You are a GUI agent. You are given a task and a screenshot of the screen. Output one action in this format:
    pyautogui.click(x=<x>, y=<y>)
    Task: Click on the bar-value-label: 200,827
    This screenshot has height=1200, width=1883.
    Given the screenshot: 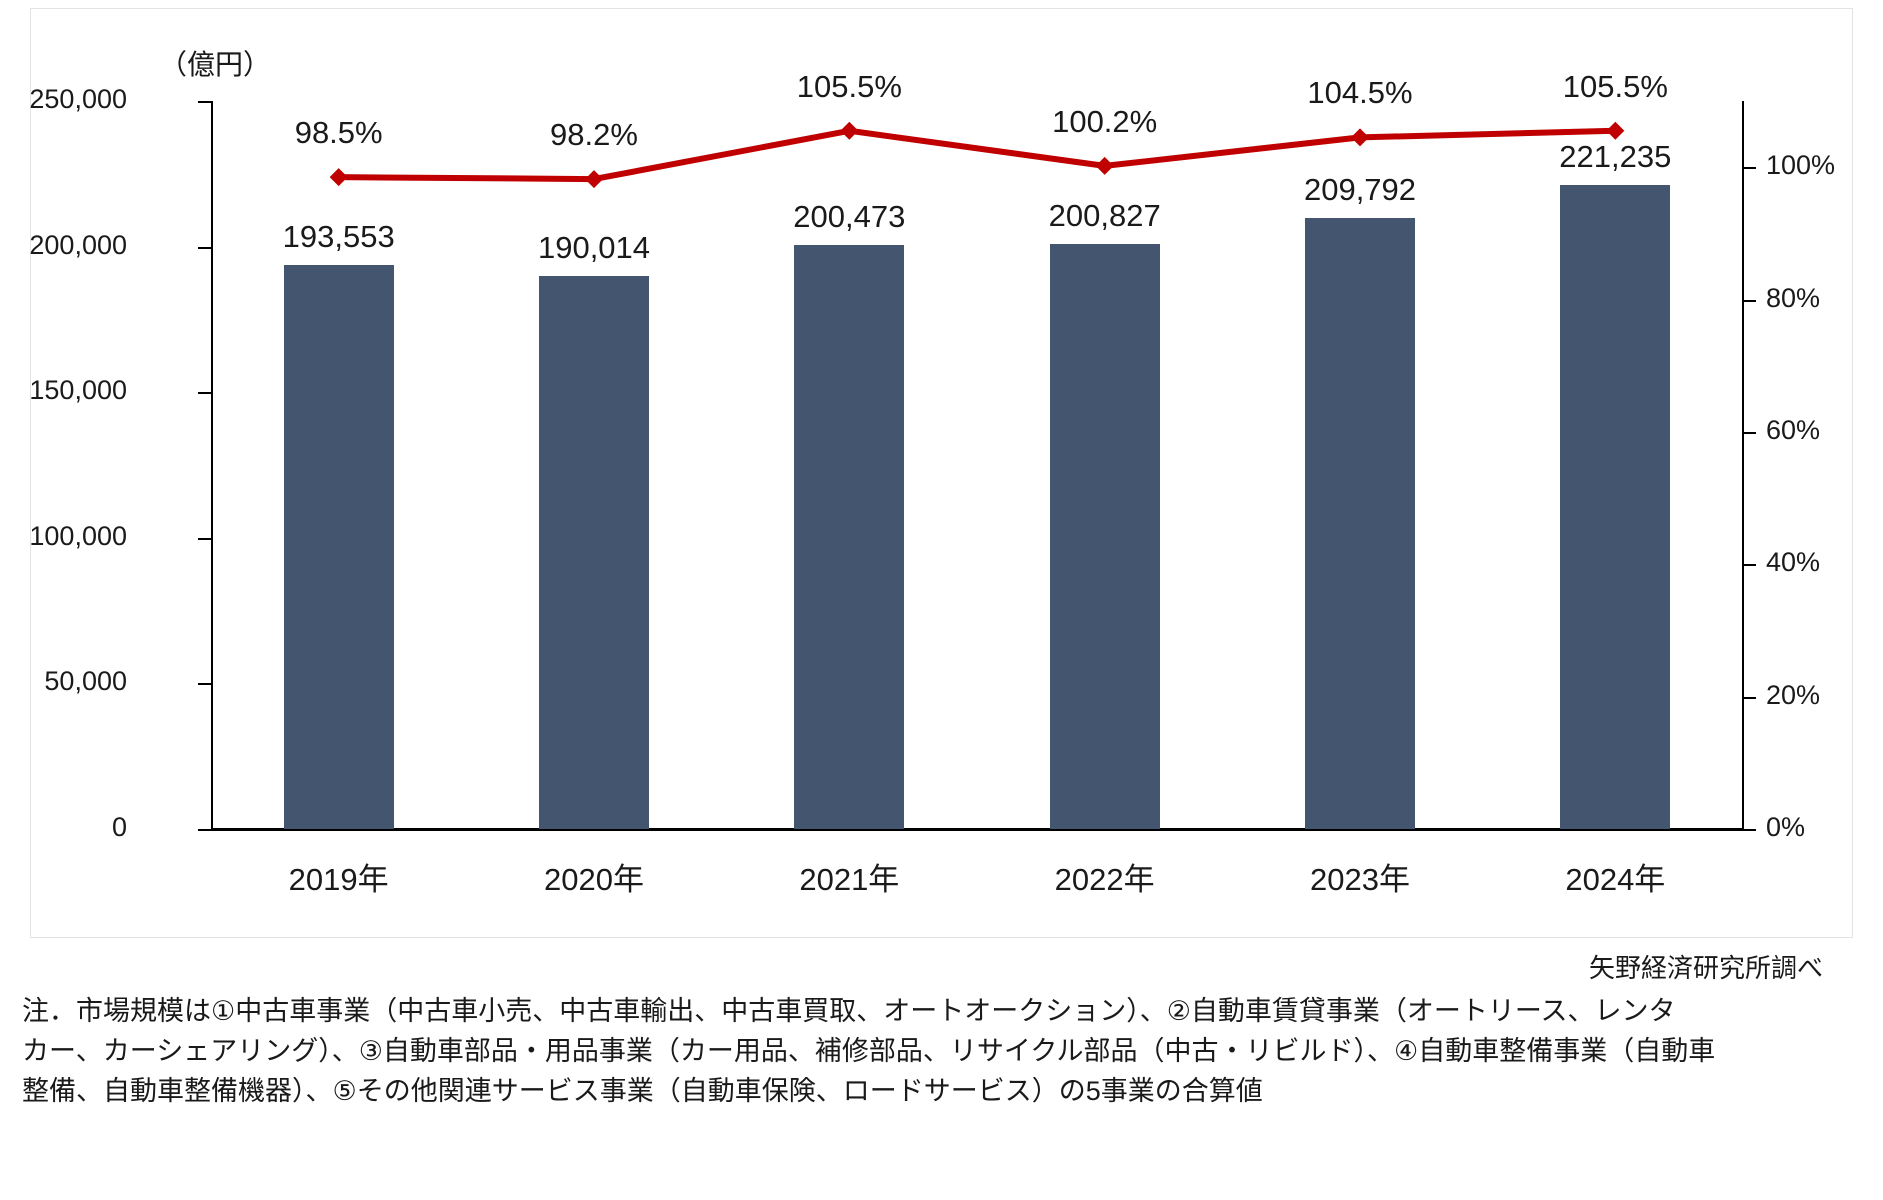 What is the action you would take?
    pyautogui.click(x=1104, y=216)
    